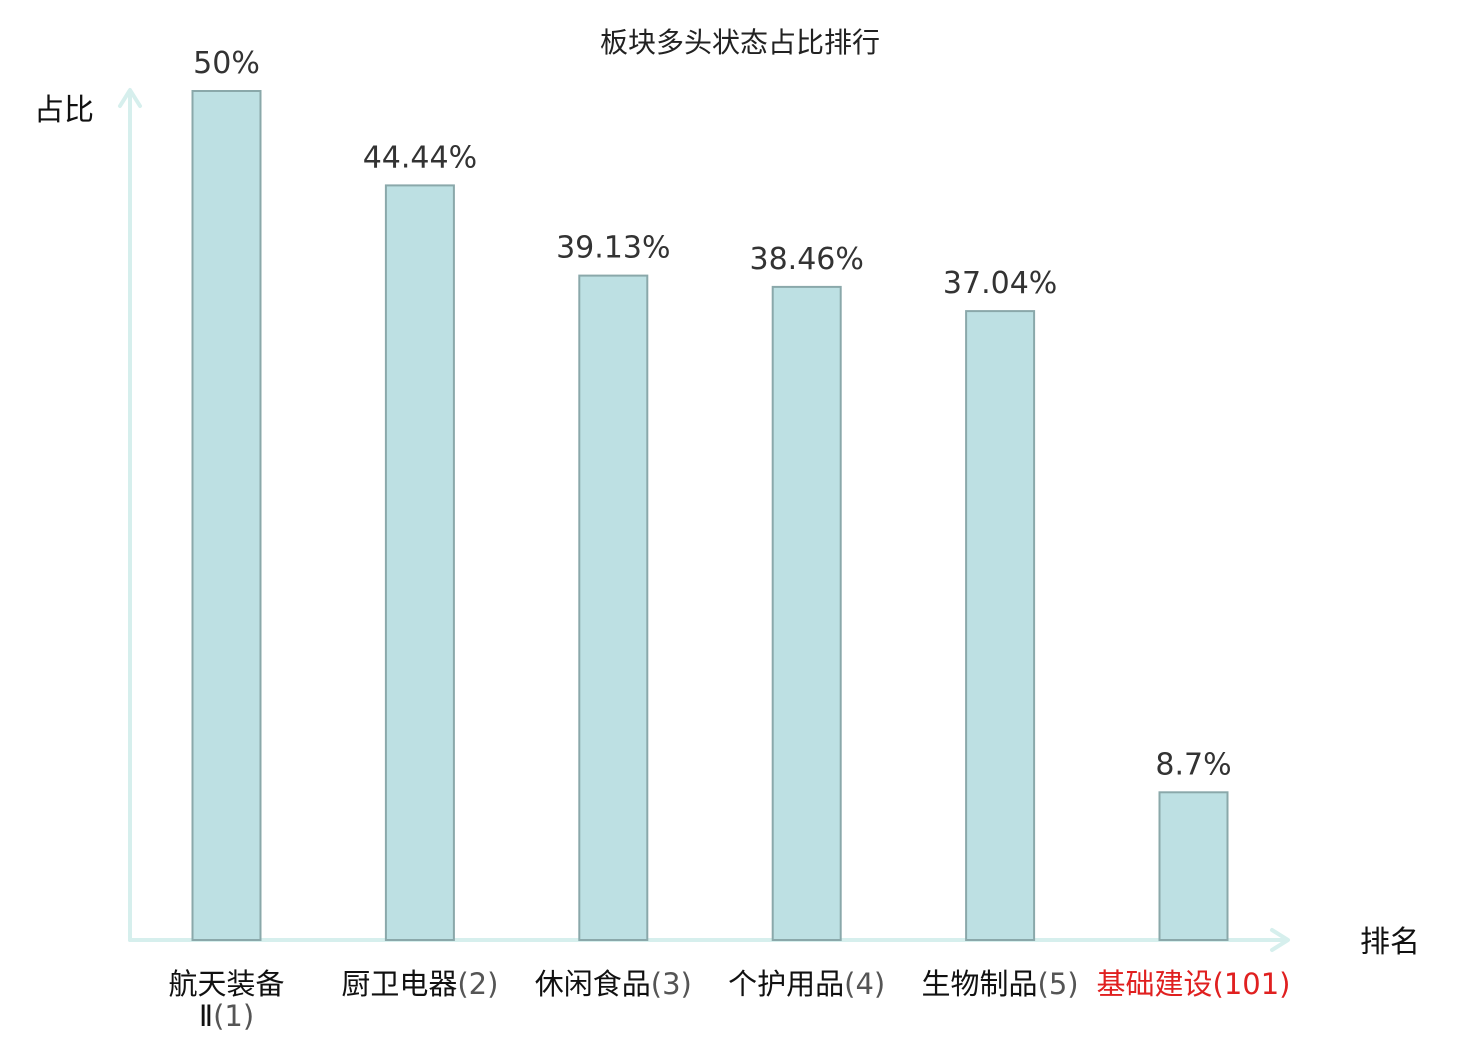  I want to click on value-label-5: 37.04%, so click(1000, 283).